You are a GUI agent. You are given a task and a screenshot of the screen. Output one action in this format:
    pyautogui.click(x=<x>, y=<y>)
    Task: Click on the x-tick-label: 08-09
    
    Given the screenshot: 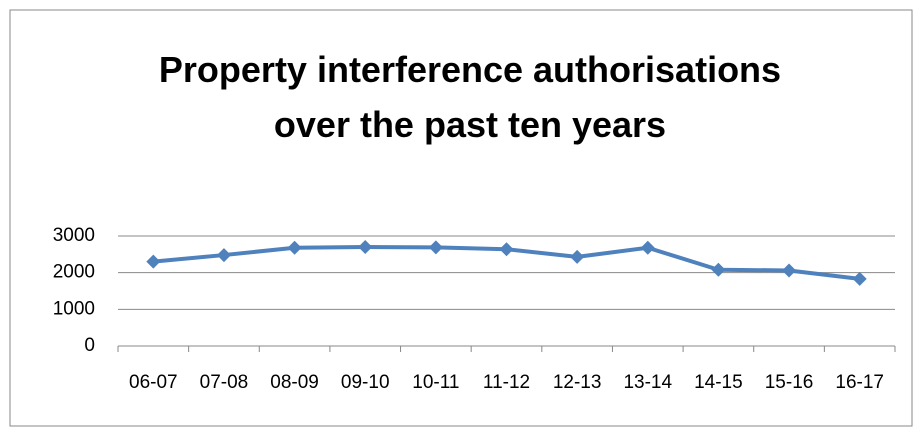 What is the action you would take?
    pyautogui.click(x=294, y=382)
    